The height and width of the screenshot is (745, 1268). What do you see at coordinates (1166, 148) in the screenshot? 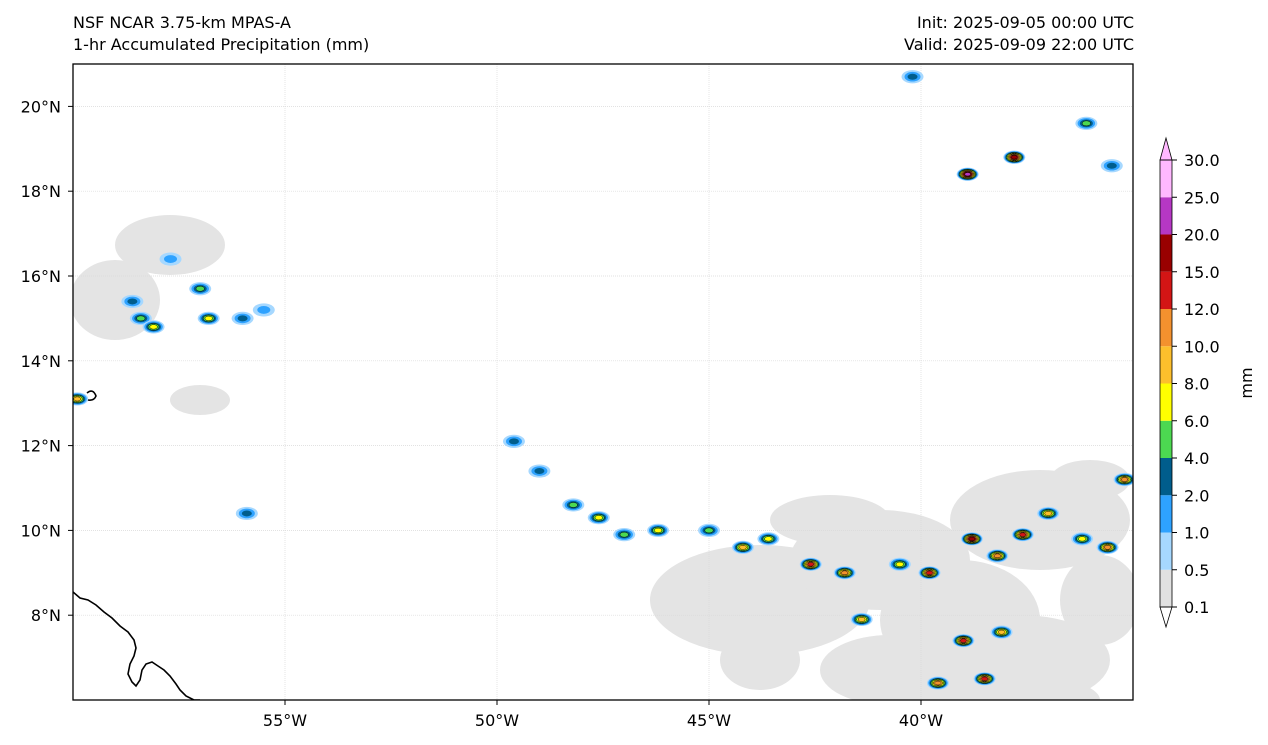
I see `colorbar-extend-max` at bounding box center [1166, 148].